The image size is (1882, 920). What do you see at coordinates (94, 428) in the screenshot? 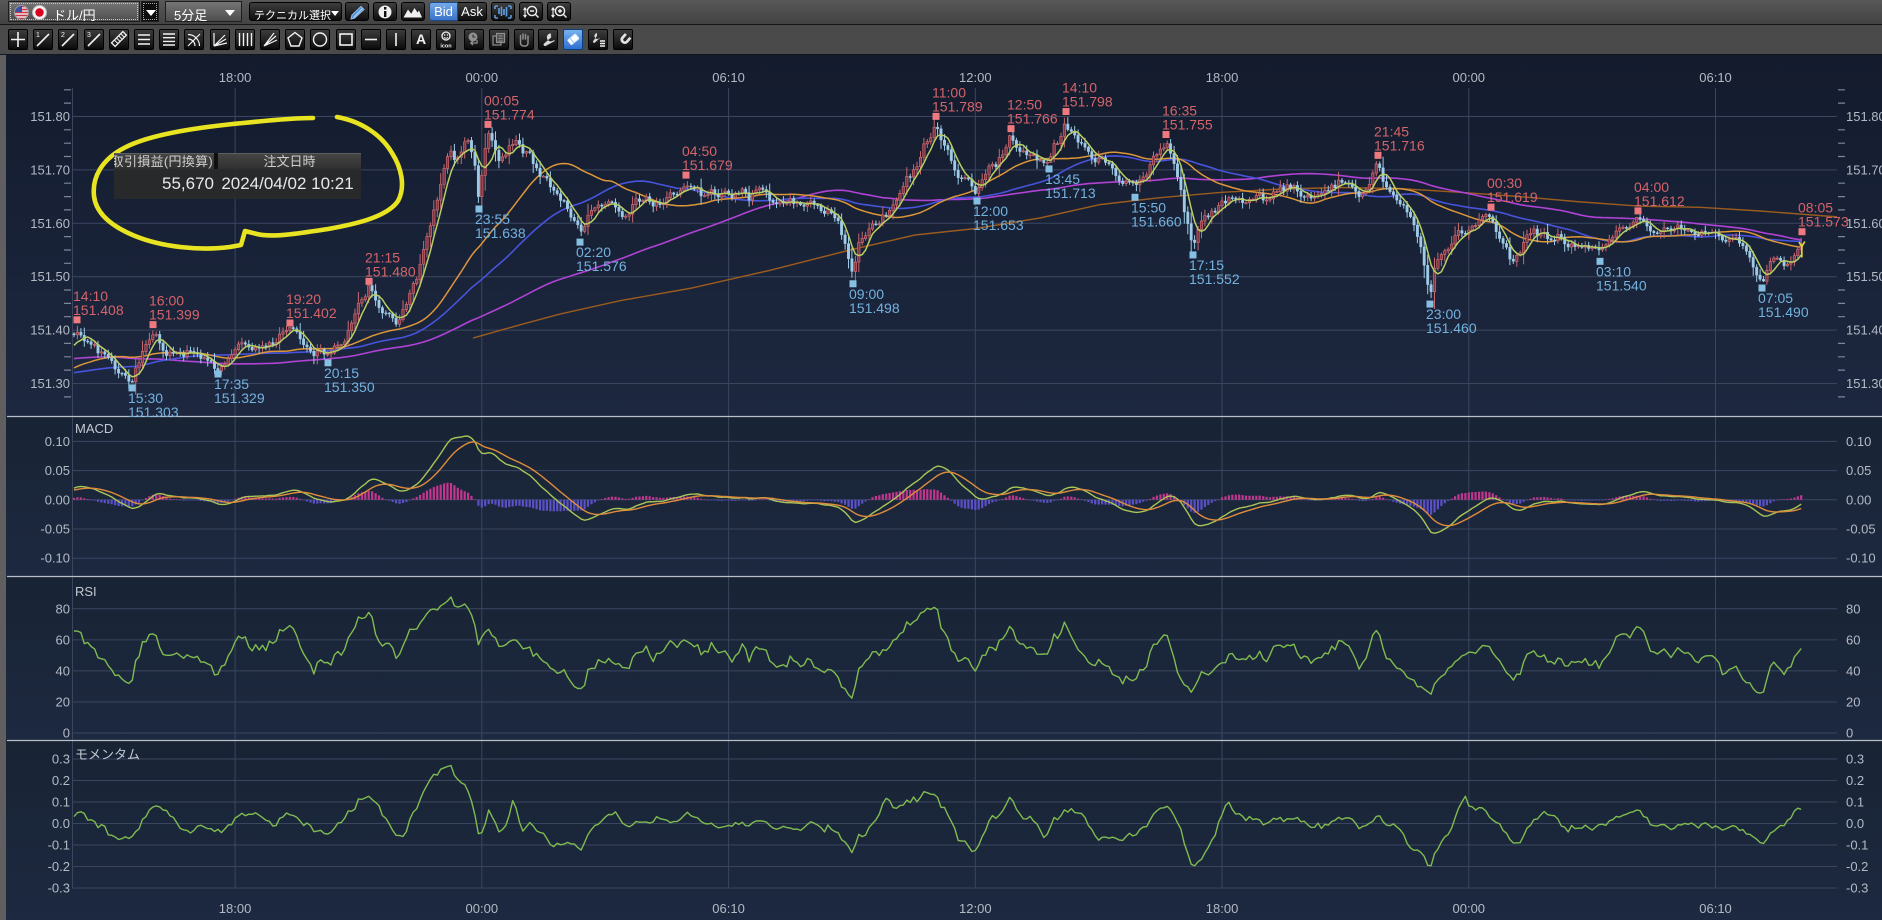
I see `svg-text: MACD` at bounding box center [94, 428].